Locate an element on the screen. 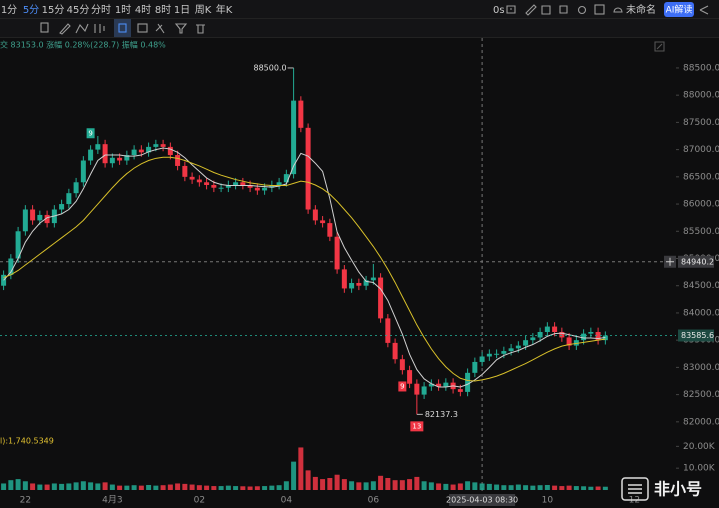  ai-button: AI解读 is located at coordinates (679, 10).